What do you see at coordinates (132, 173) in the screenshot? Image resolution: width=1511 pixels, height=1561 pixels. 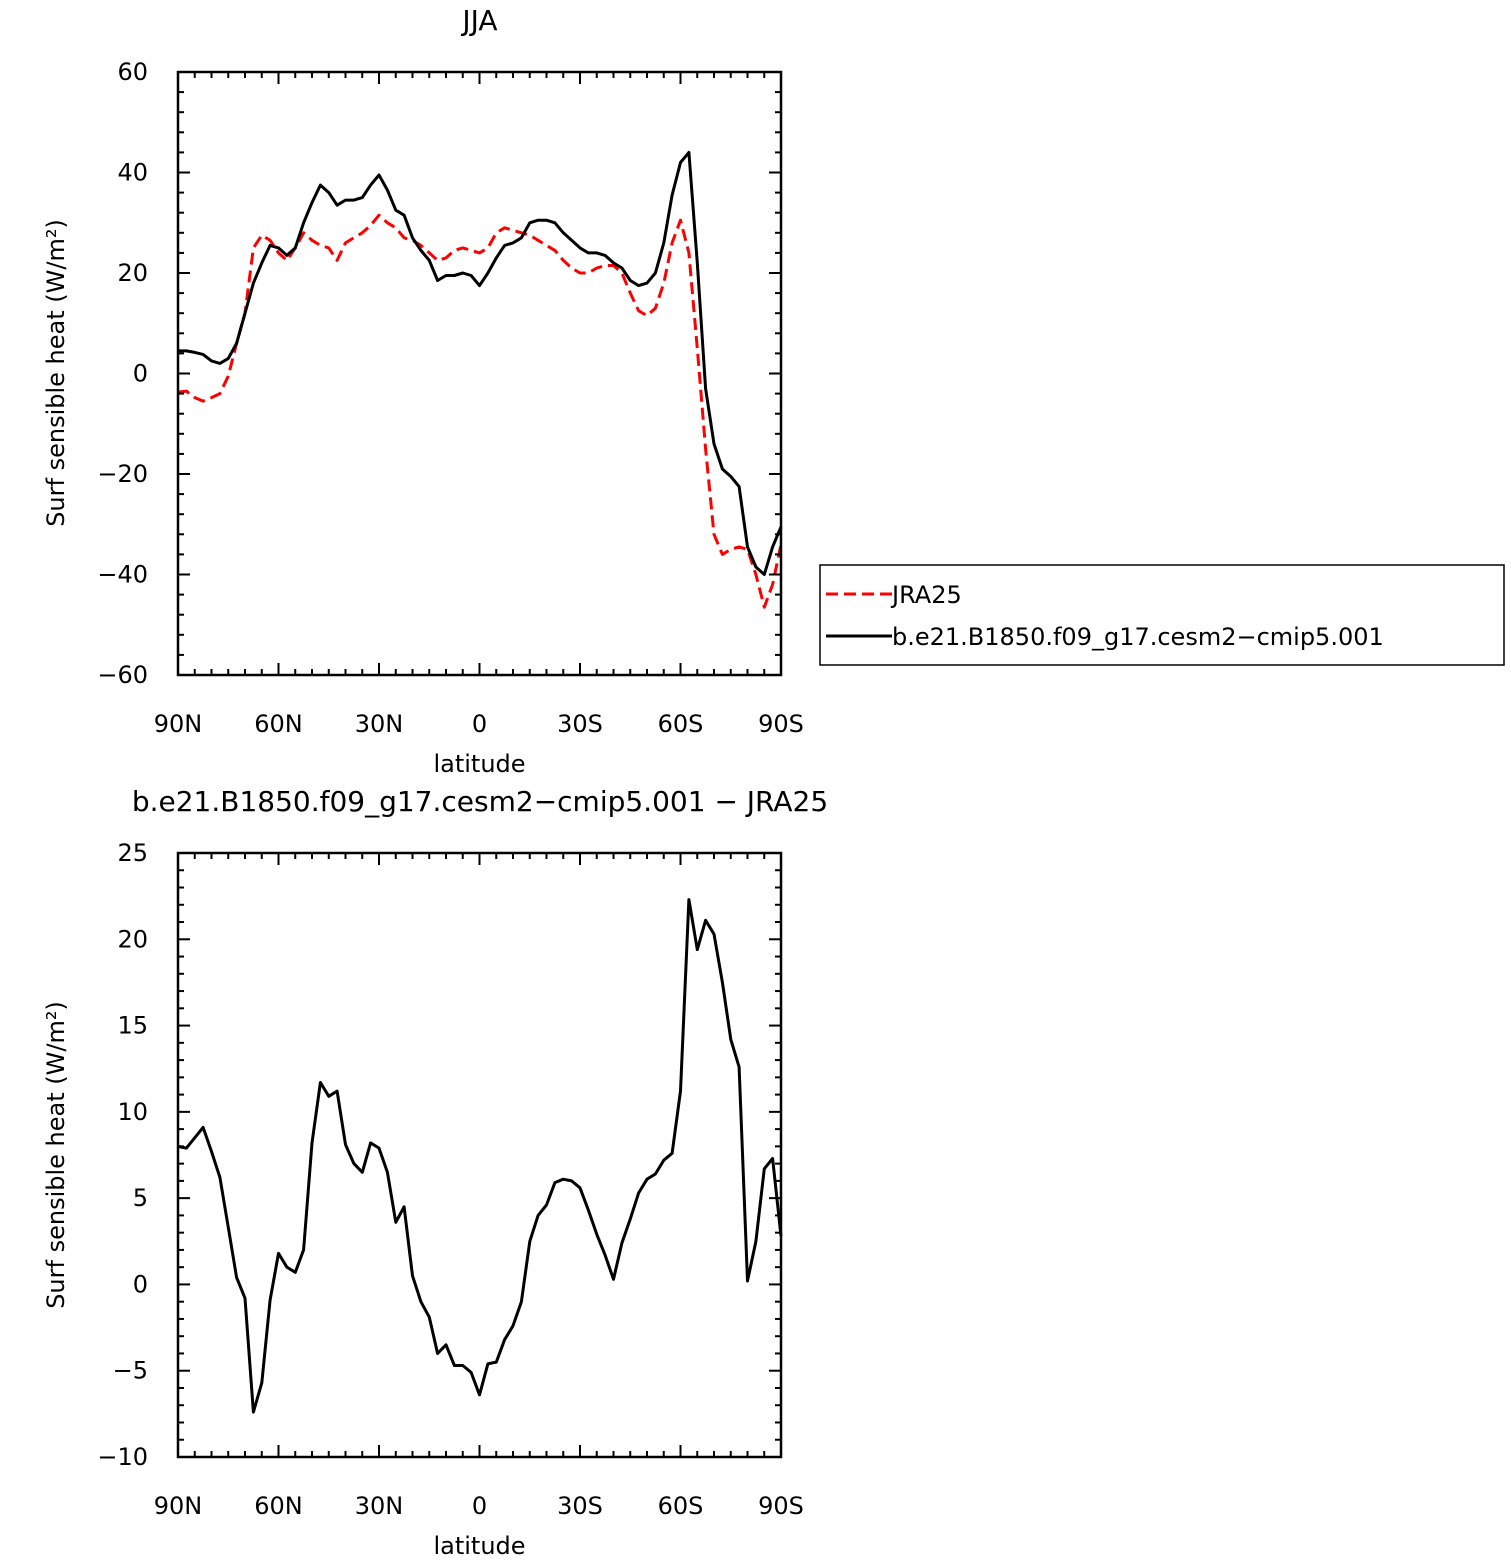 I see `y-tick-label: 40` at bounding box center [132, 173].